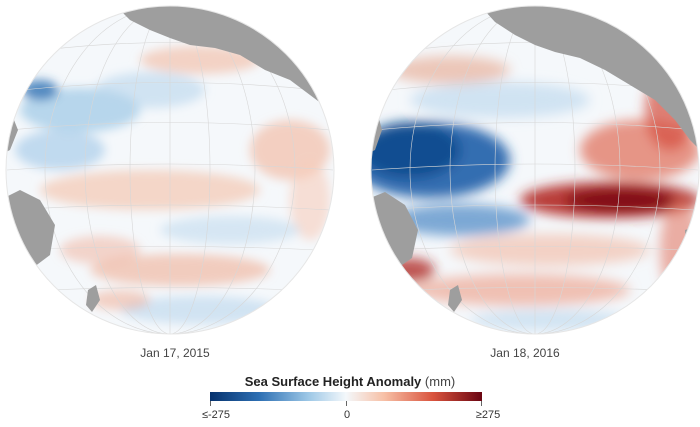 The width and height of the screenshot is (700, 427). I want to click on date-label-2015: Jan 17, 2015, so click(175, 353).